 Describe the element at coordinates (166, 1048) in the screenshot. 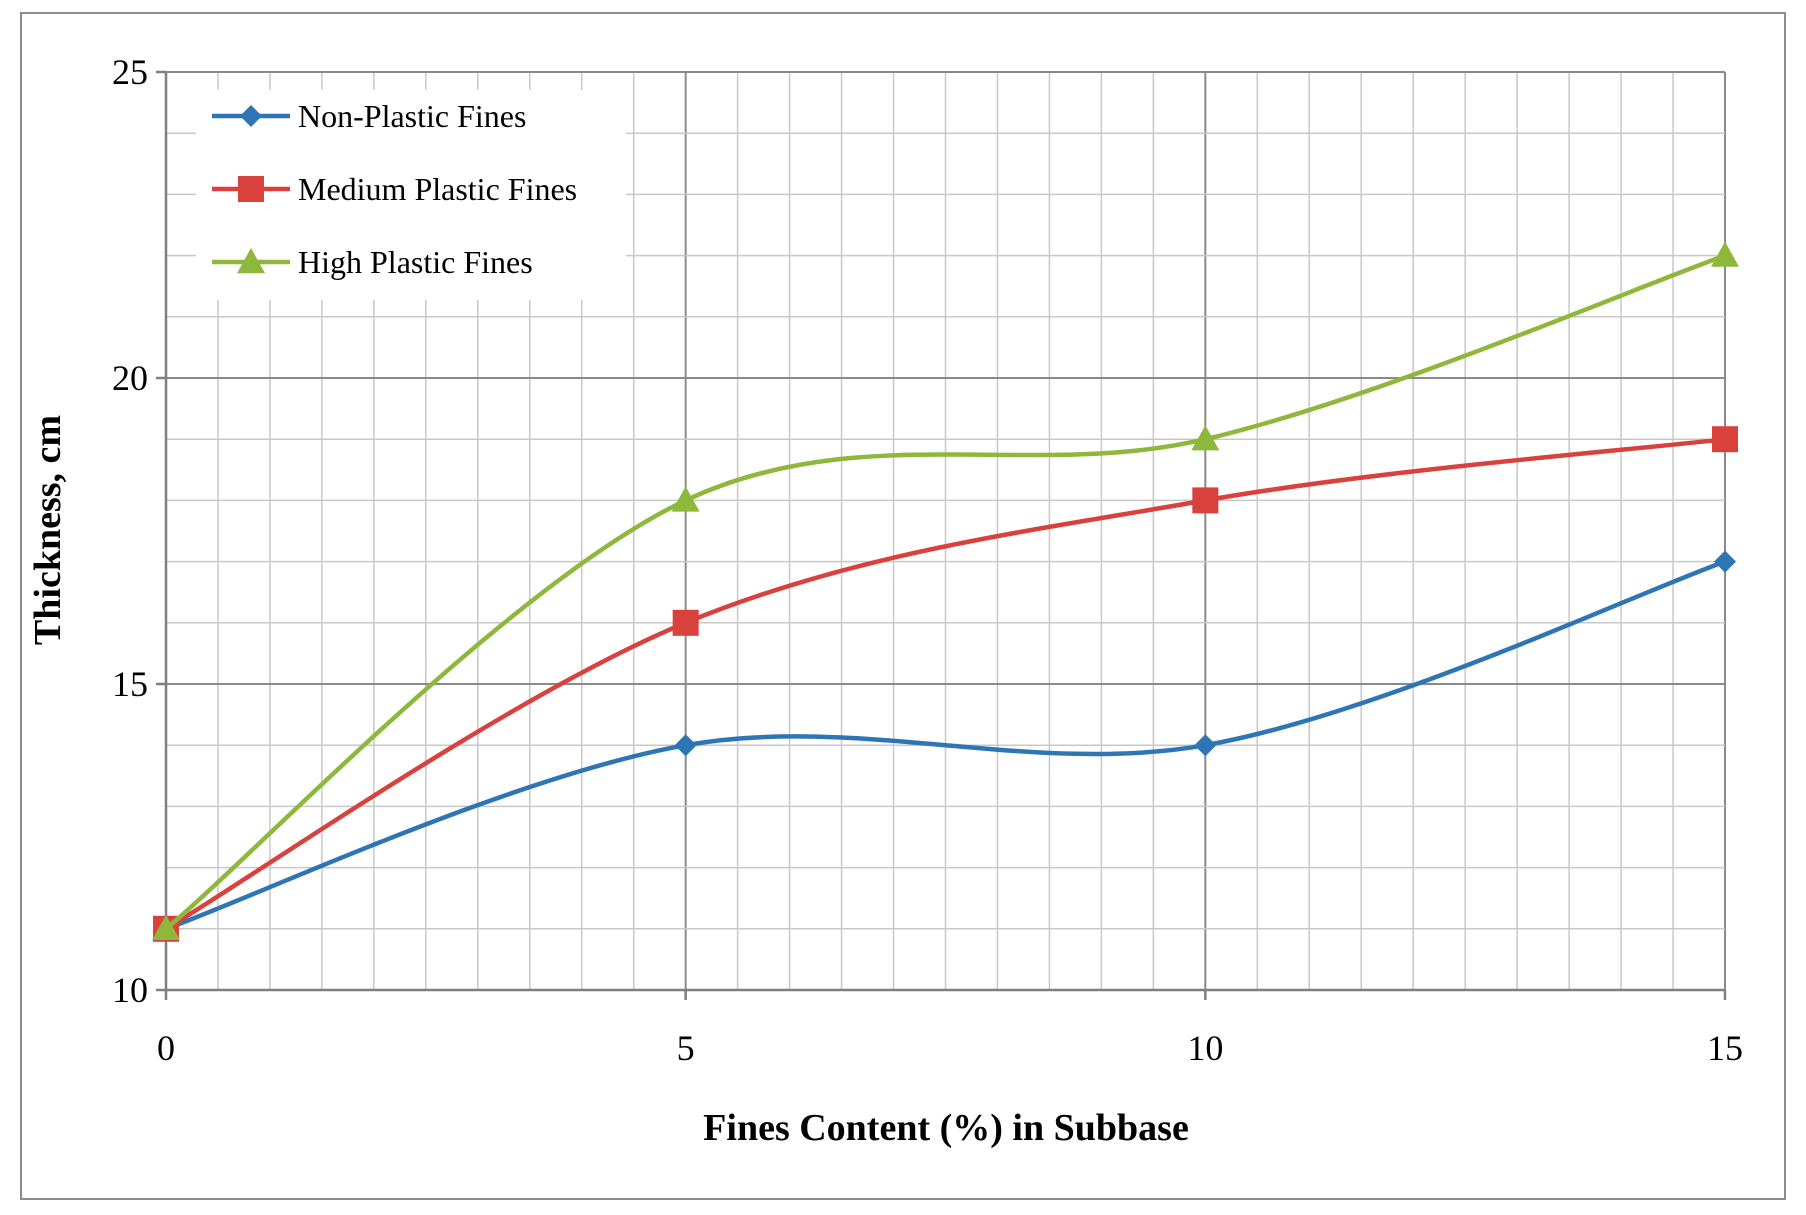

I see `x-tick-label: 0` at that location.